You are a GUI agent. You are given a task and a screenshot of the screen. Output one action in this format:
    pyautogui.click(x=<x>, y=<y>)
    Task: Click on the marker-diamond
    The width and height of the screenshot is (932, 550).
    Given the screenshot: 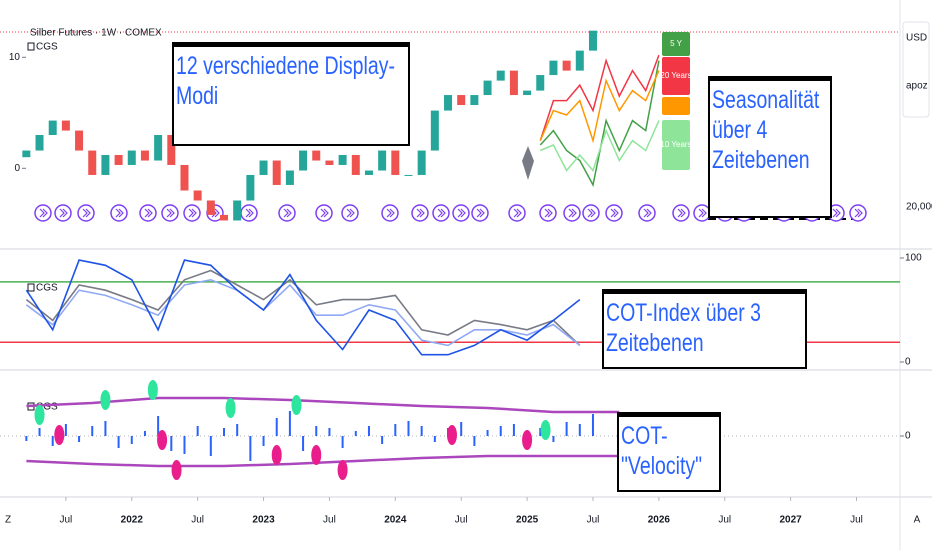 What is the action you would take?
    pyautogui.click(x=528, y=163)
    